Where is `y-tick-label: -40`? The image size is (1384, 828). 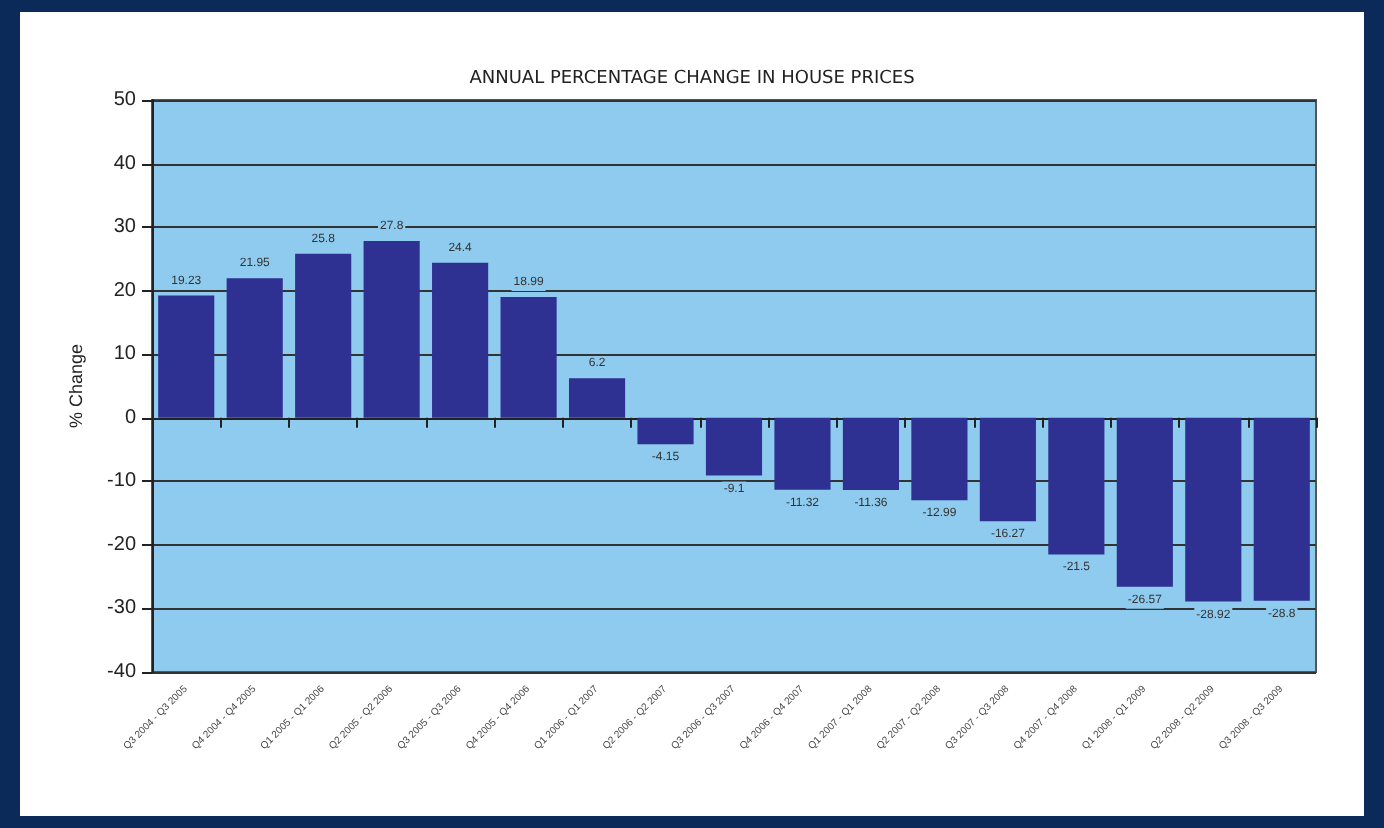 y-tick-label: -40 is located at coordinates (122, 672).